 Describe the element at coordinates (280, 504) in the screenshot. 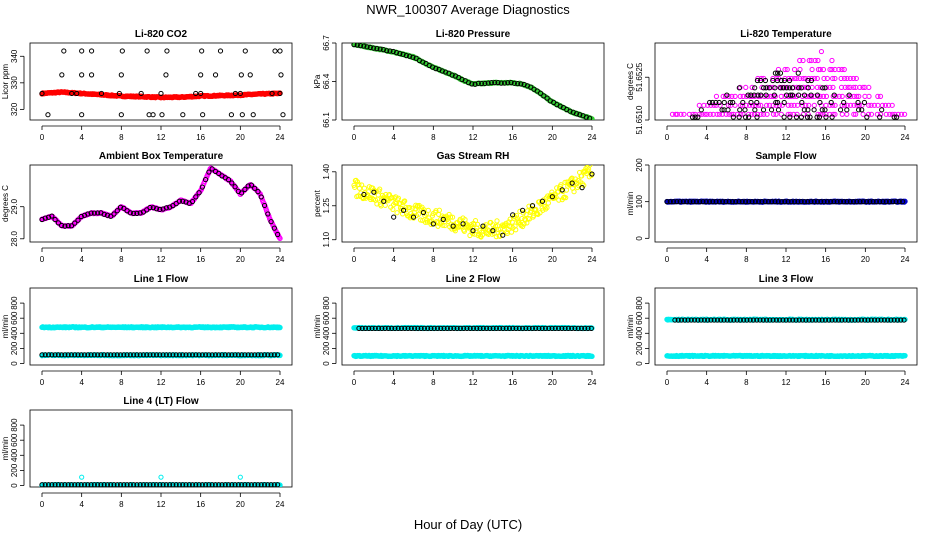

I see `x-tick-label: 24` at that location.